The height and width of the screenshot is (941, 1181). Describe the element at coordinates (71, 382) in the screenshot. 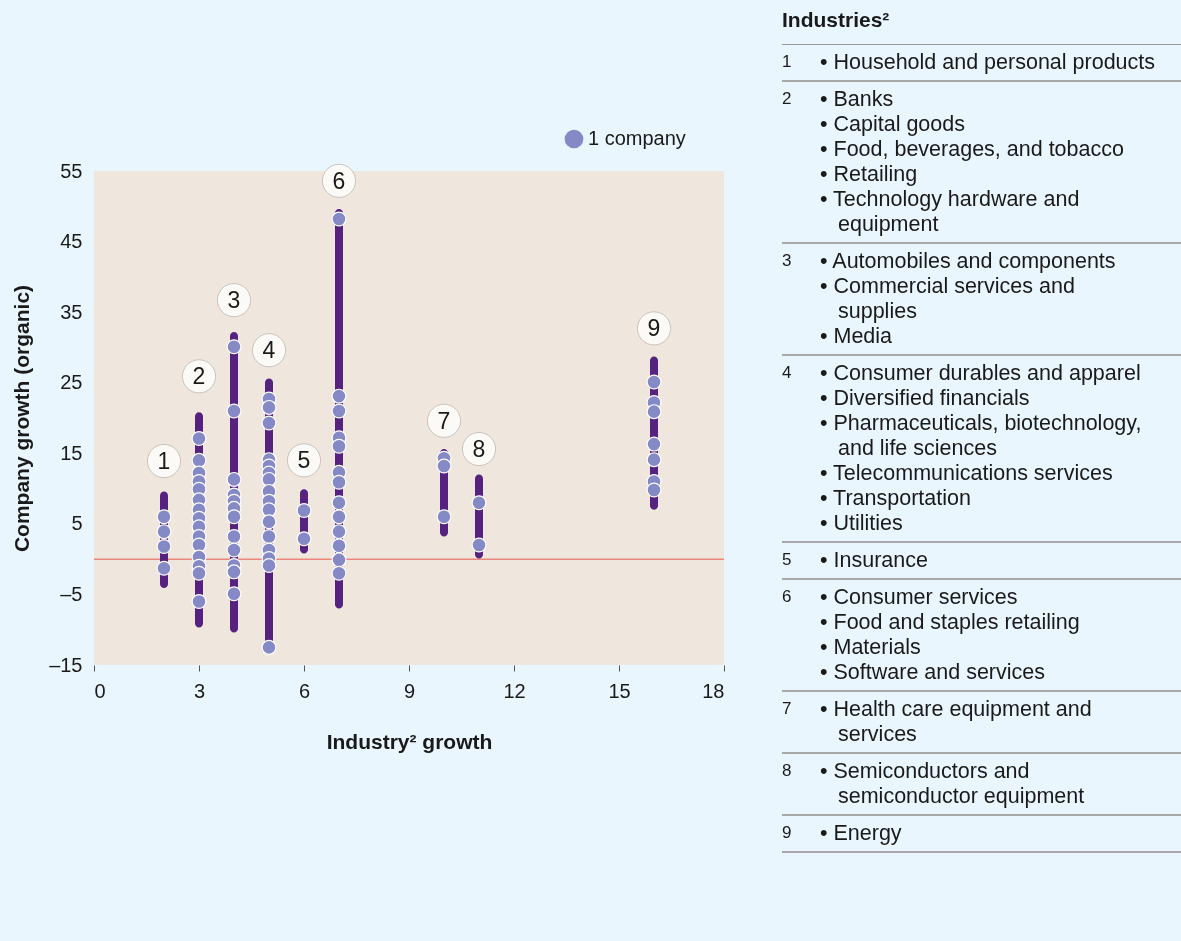

I see `y-tick-label: 25` at that location.